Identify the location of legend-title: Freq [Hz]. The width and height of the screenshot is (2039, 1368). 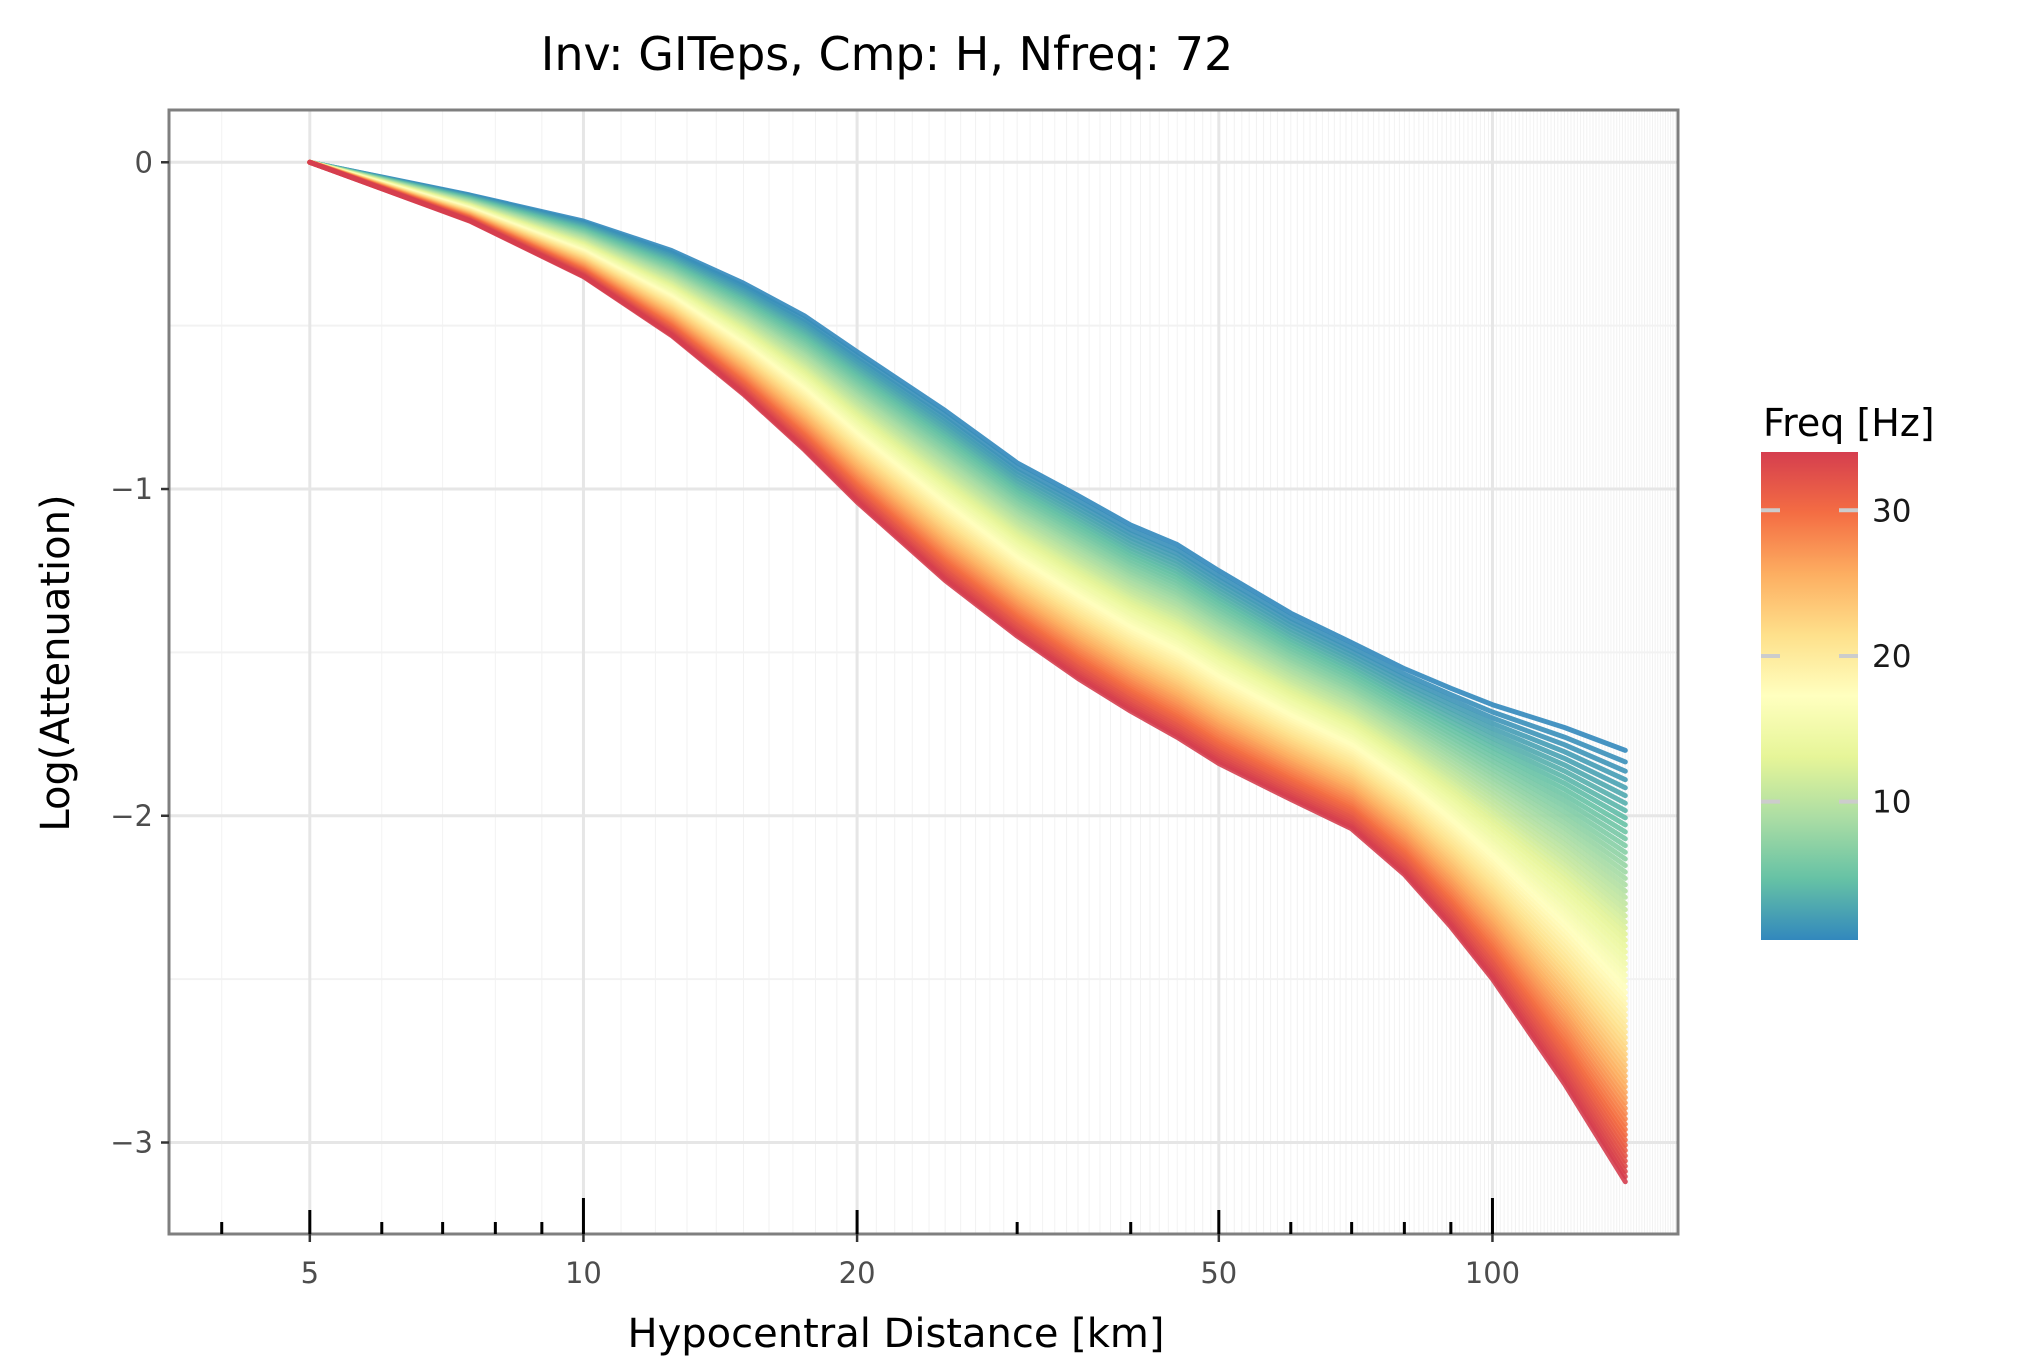
(1849, 423).